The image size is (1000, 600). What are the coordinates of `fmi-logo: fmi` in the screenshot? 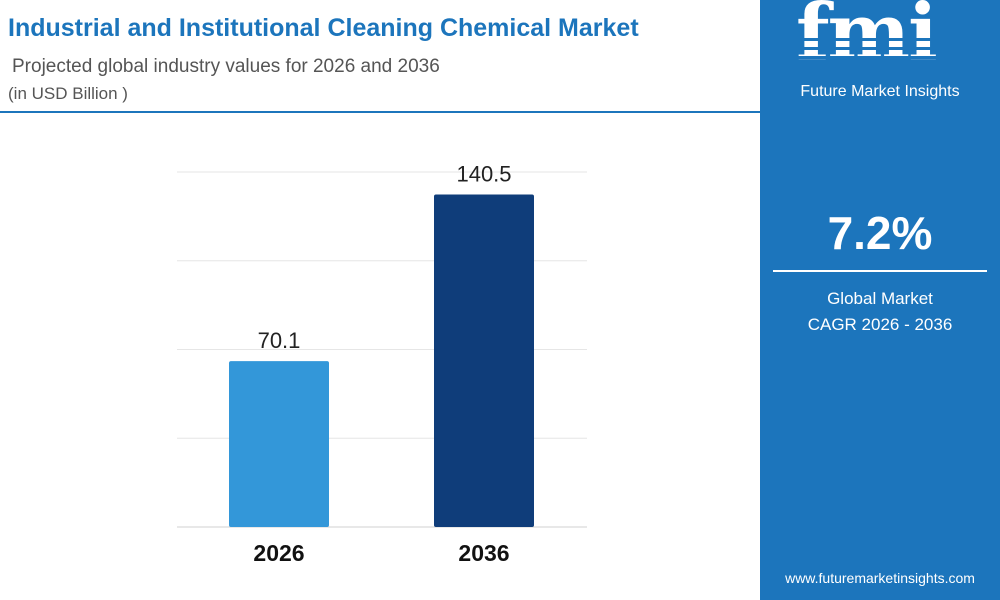 It's located at (880, 39).